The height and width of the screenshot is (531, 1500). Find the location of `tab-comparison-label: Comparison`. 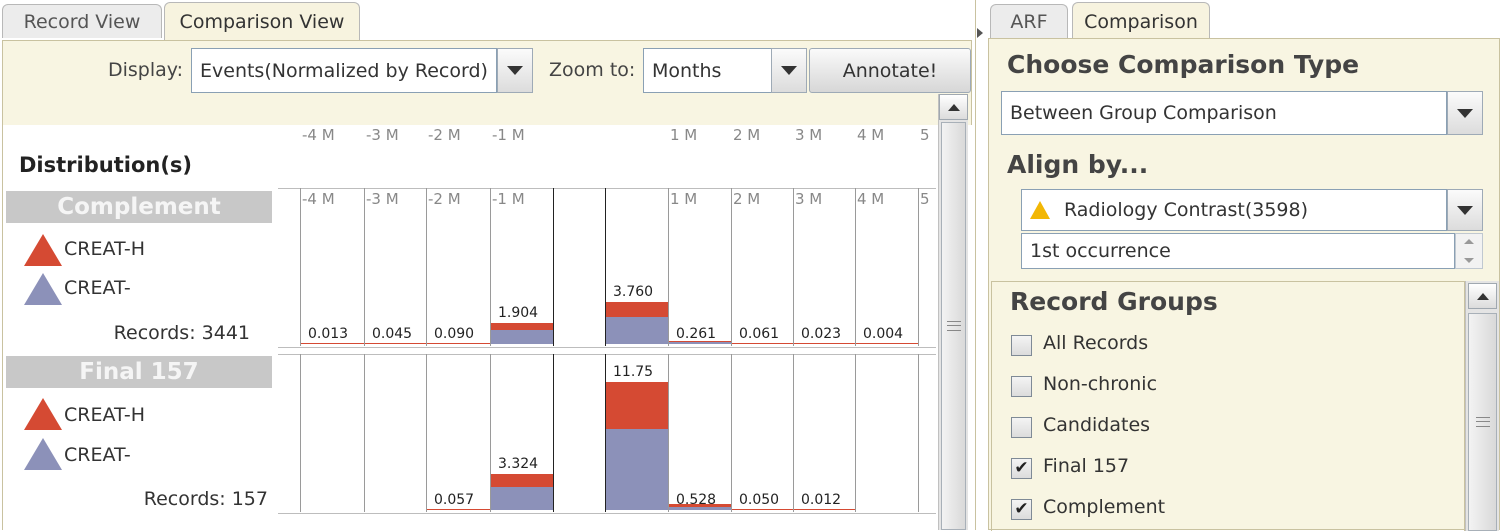

tab-comparison-label: Comparison is located at coordinates (1141, 21).